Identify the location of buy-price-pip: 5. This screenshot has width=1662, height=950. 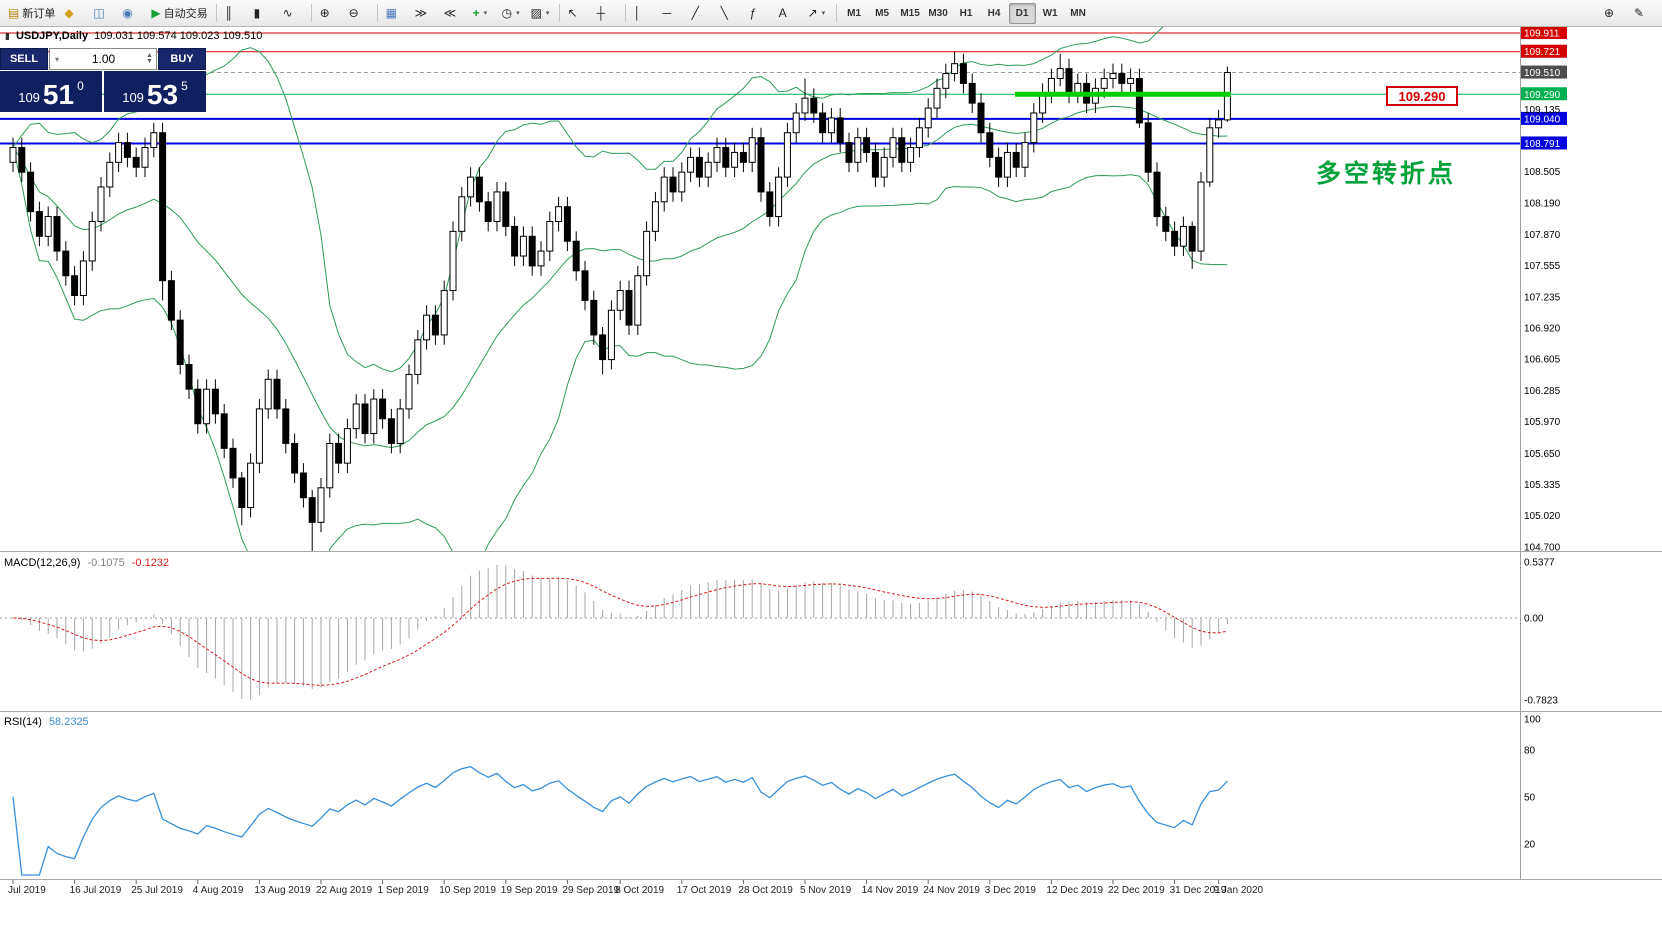
(184, 86).